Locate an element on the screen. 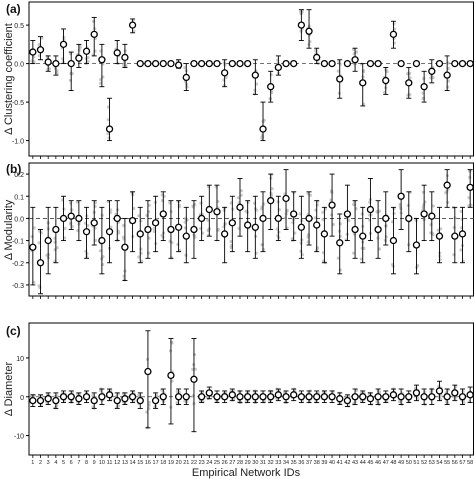 This screenshot has height=479, width=474. x-tick-label: 21 is located at coordinates (186, 463).